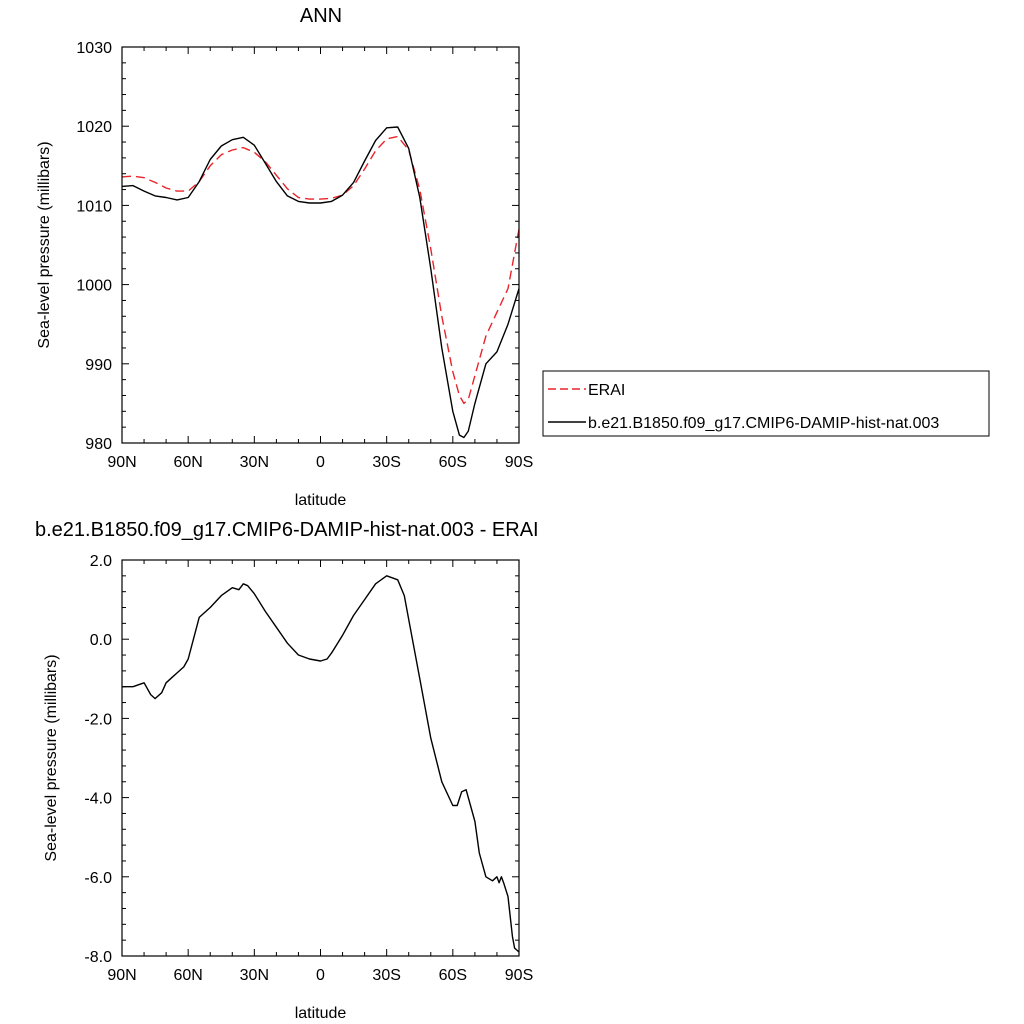  What do you see at coordinates (94, 127) in the screenshot?
I see `y-tick-label: 1020` at bounding box center [94, 127].